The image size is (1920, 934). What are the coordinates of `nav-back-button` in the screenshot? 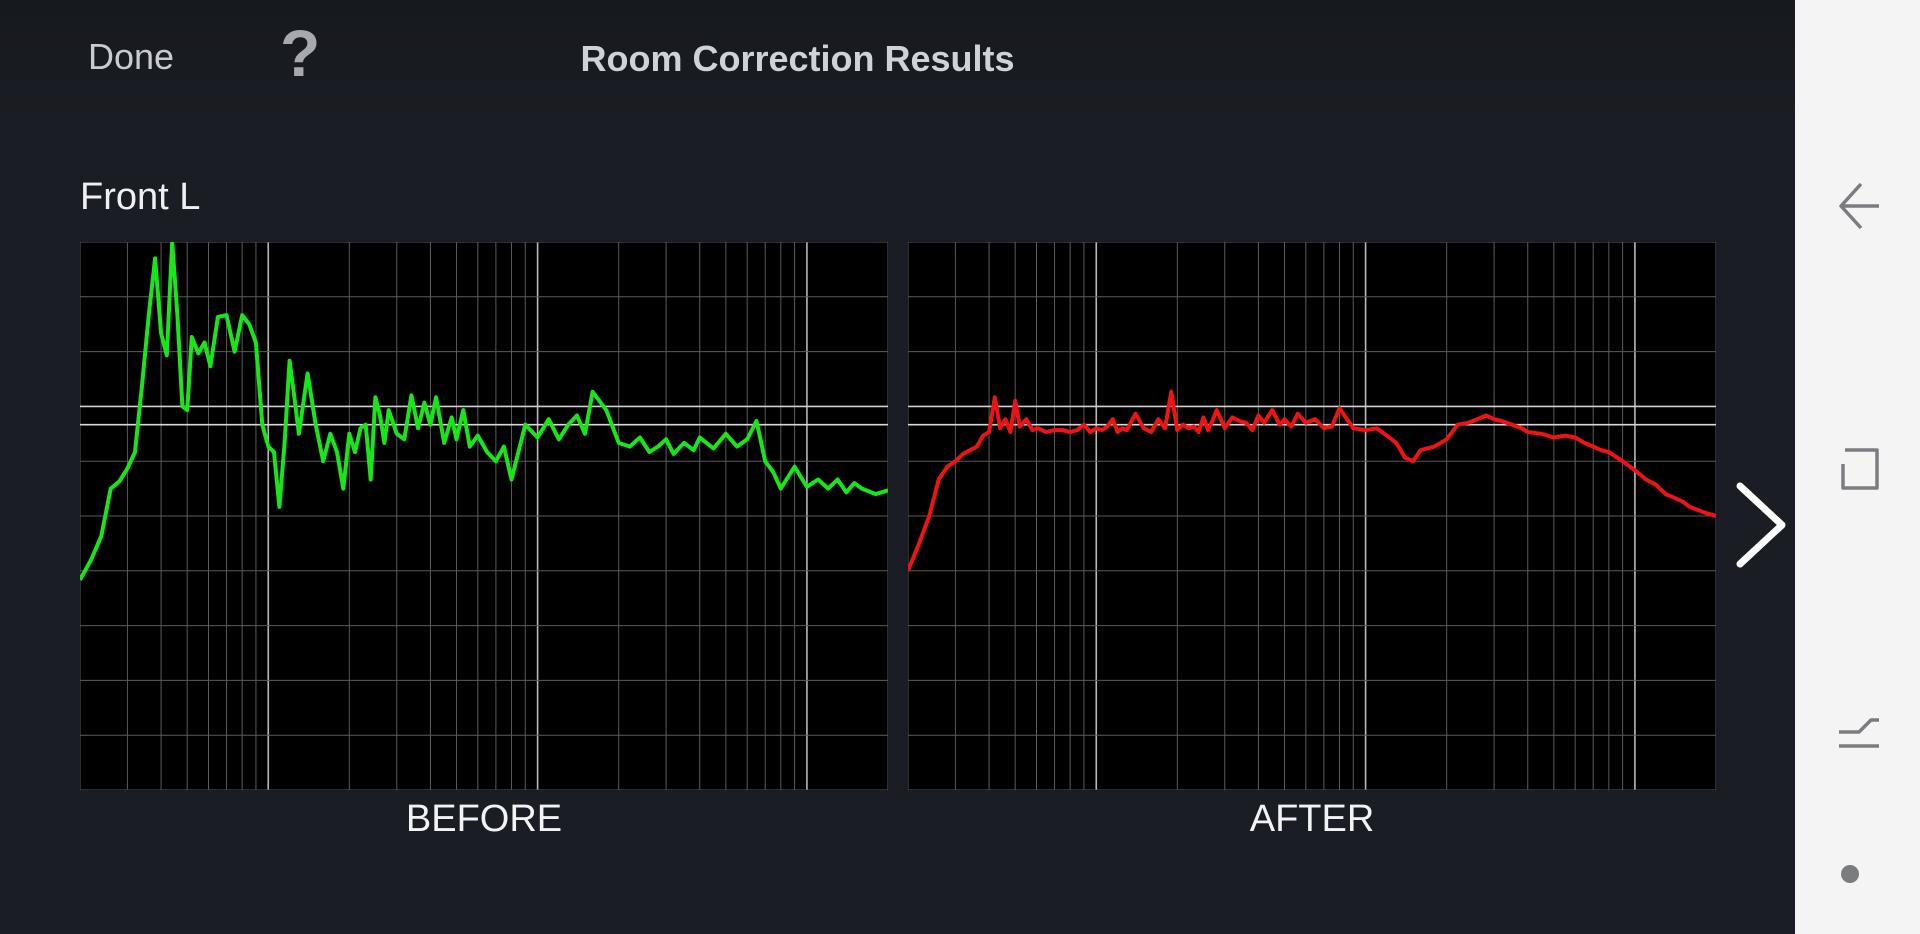 It's located at (1859, 206).